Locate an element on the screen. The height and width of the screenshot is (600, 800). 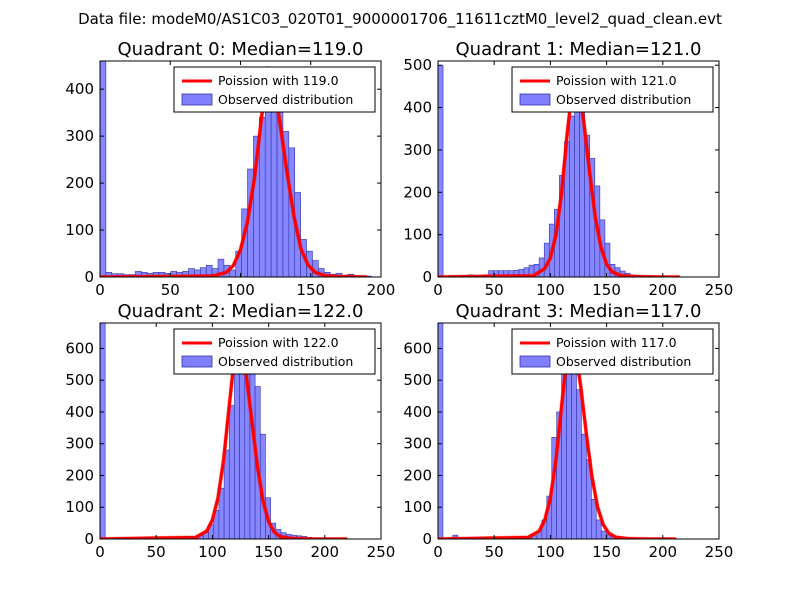
subplot-title: Quadrant 2: Median=122.0 is located at coordinates (241, 311).